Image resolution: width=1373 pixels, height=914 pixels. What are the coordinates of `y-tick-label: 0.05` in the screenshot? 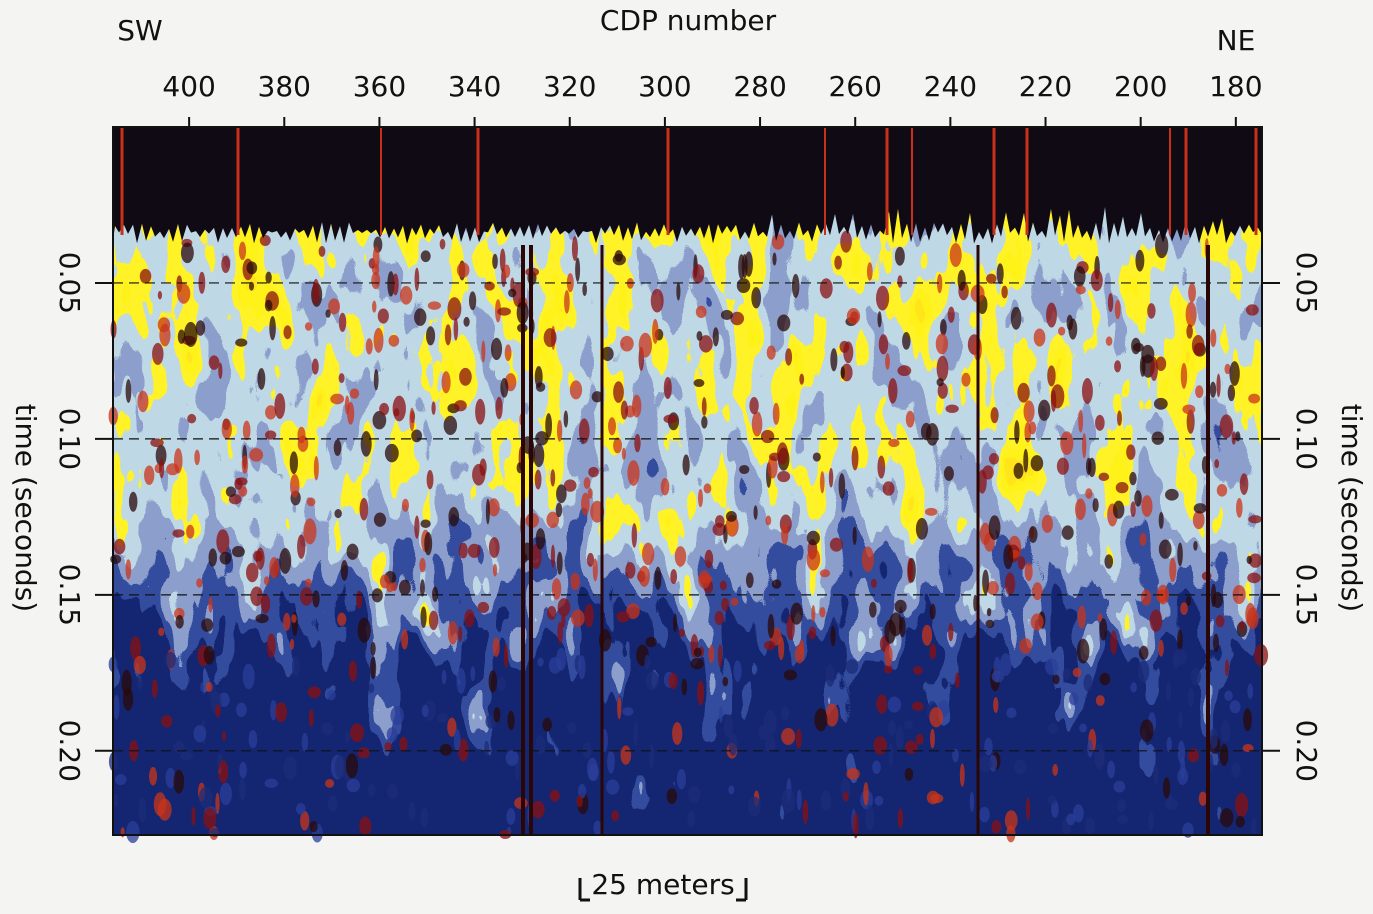 It's located at (69, 283).